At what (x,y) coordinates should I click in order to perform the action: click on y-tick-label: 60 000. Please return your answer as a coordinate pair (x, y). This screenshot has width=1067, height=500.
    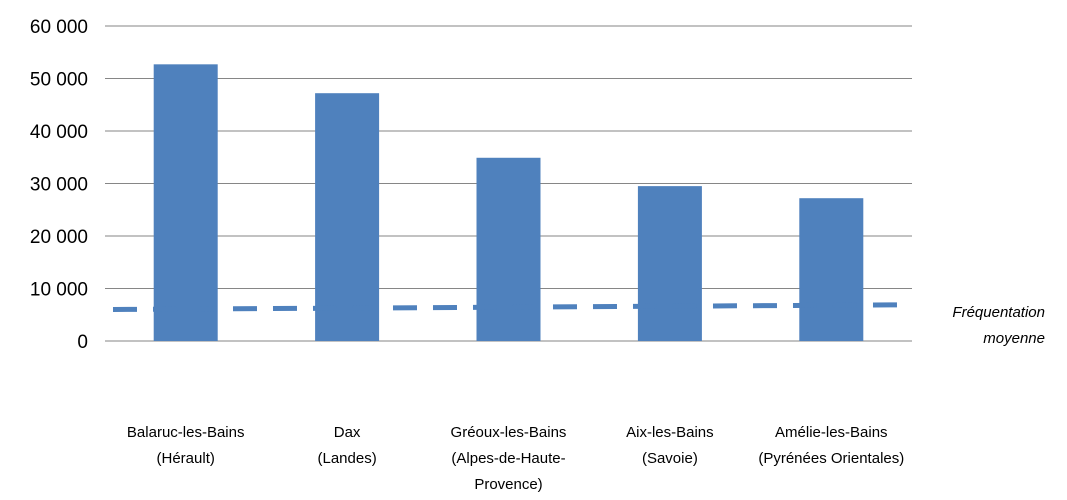
    Looking at the image, I should click on (59, 27).